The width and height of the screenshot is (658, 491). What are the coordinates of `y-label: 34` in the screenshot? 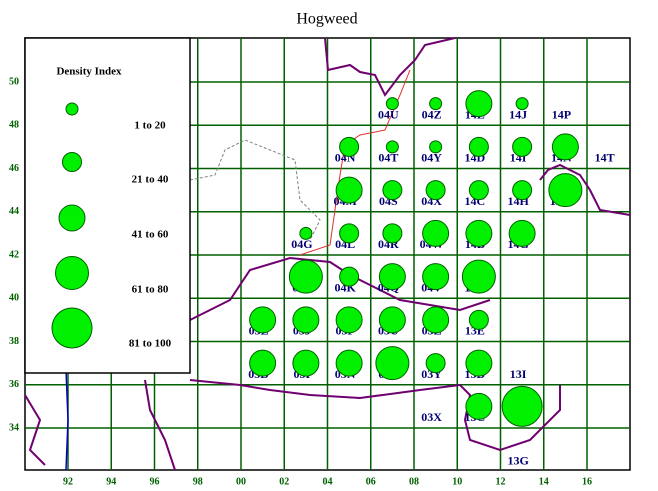 It's located at (14, 427).